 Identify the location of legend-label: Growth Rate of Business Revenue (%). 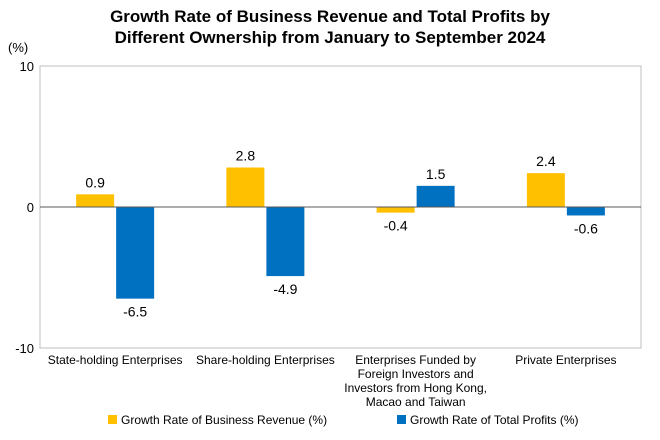
(224, 420).